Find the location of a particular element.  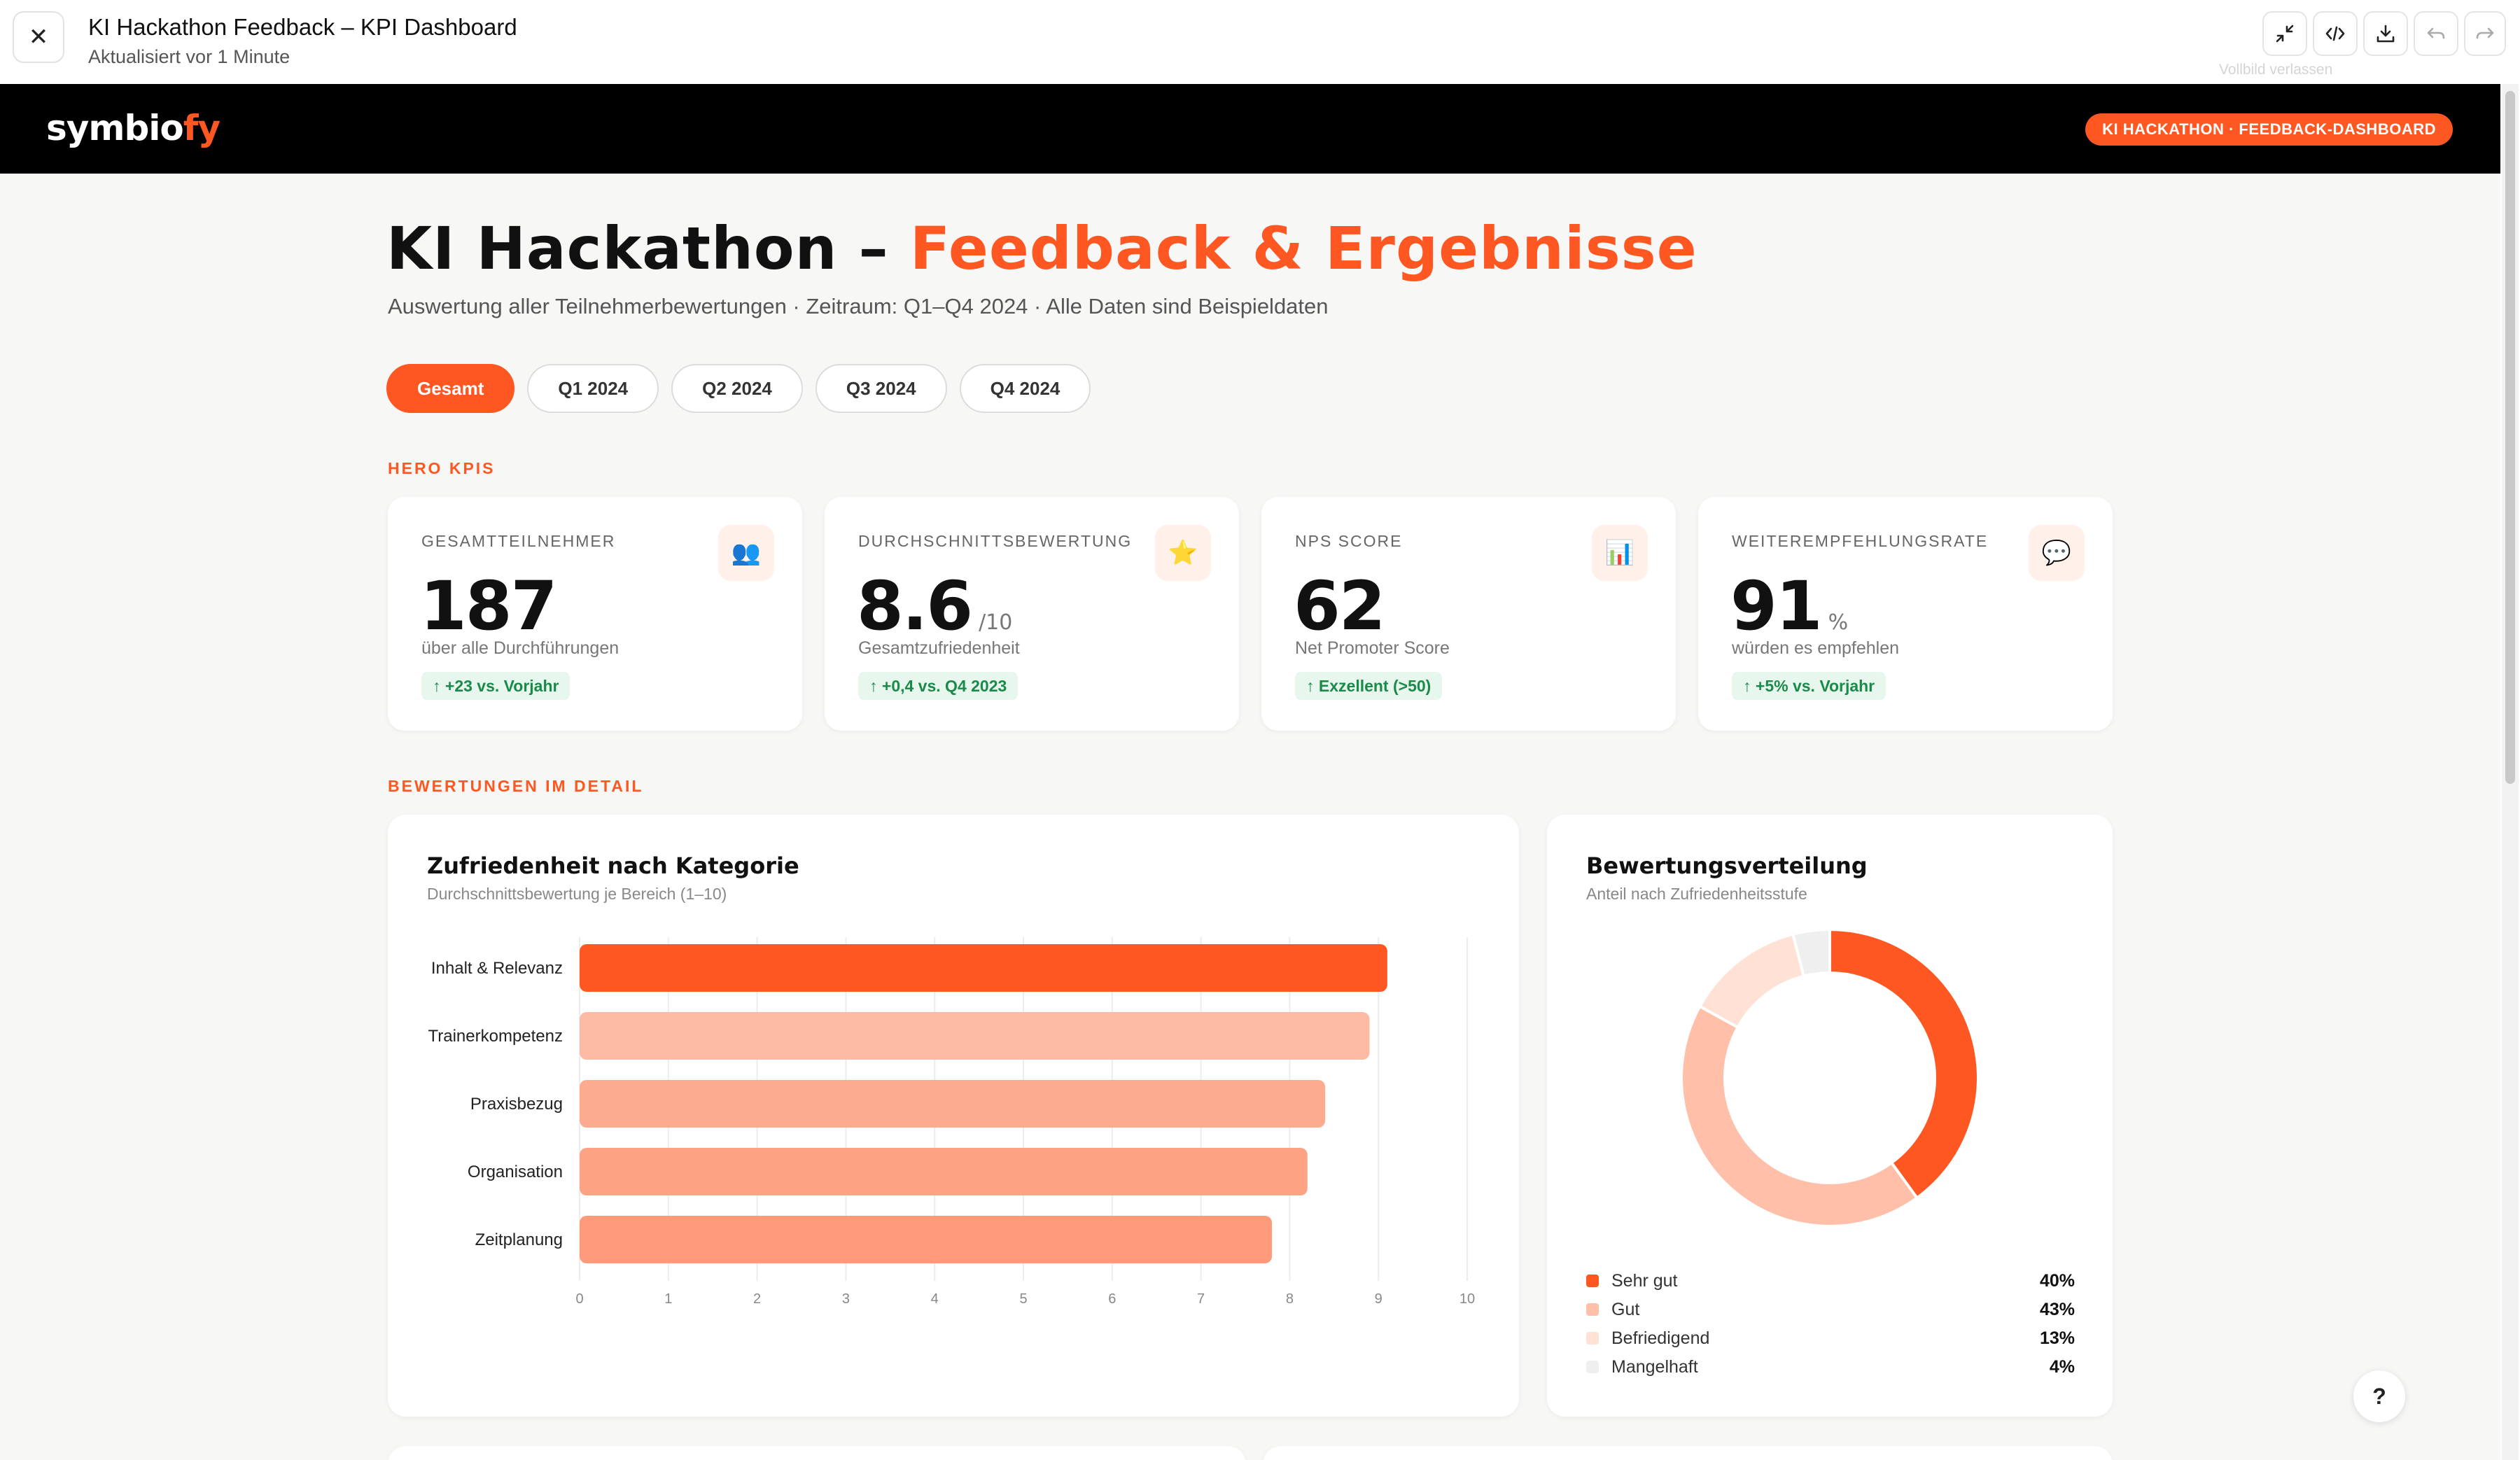

kpi-value: 62 is located at coordinates (1340, 606).